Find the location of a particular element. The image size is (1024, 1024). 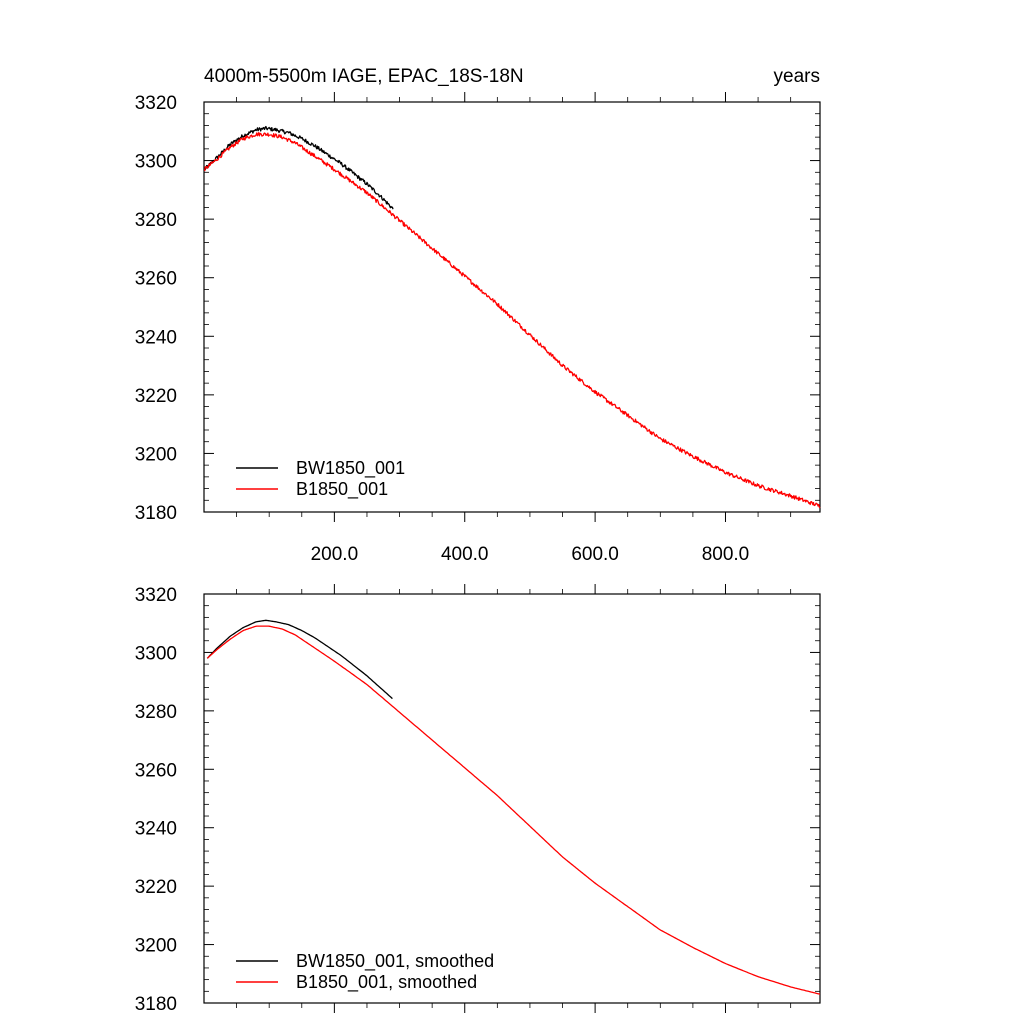

x-tick-label: 400.0 is located at coordinates (465, 554).